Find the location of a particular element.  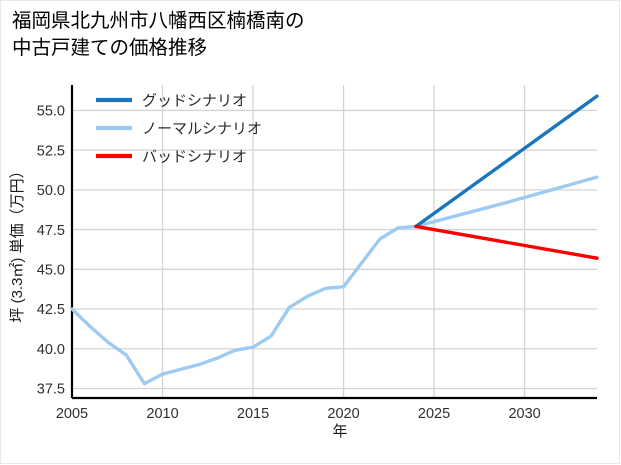

chart-title: 福岡県北九州市八幡西区楠橋南の 中古戸建ての価格推移 is located at coordinates (158, 34).